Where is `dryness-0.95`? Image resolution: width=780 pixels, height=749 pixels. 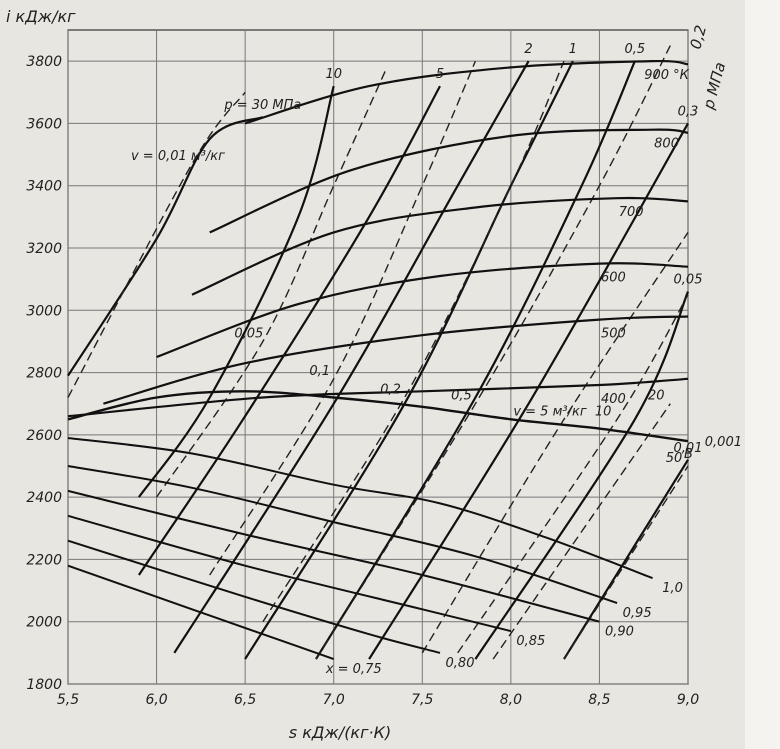
dryness-0.95 is located at coordinates (342, 534).